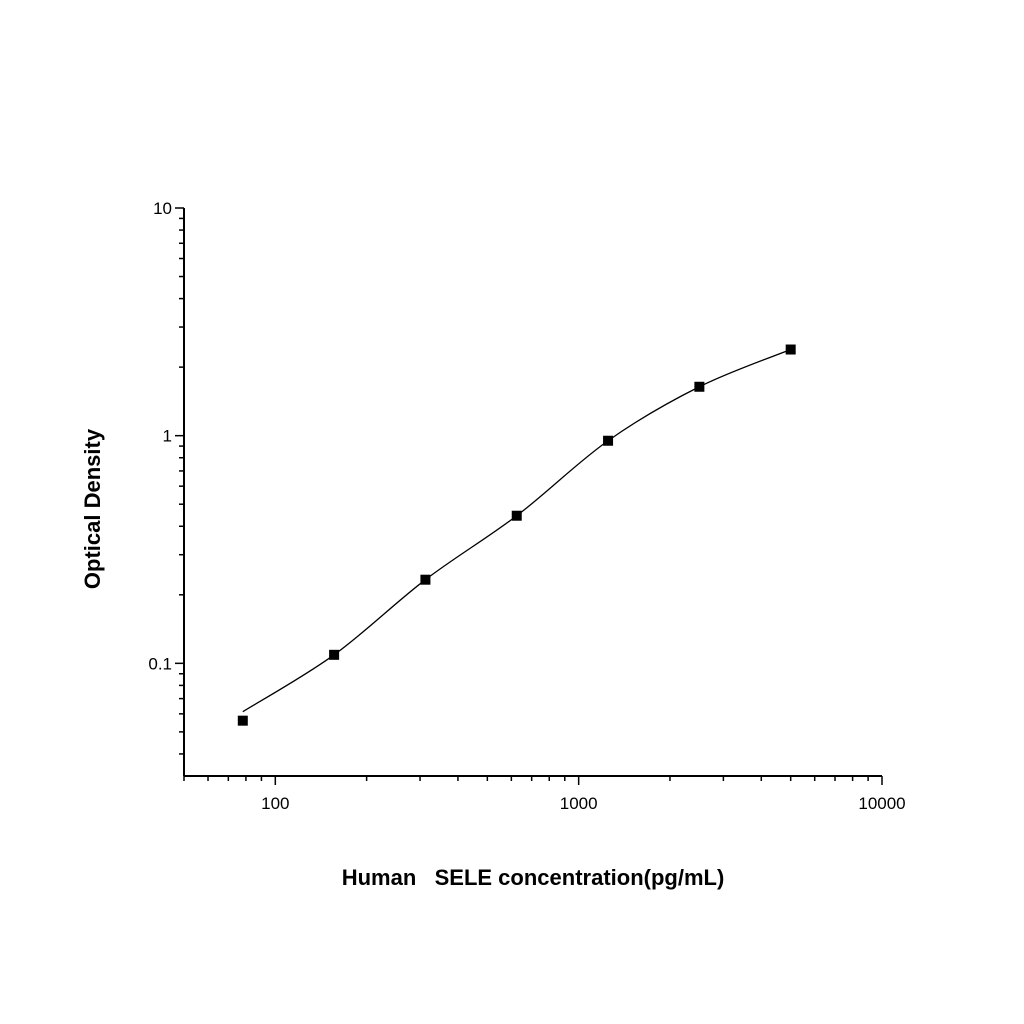 The image size is (1024, 1024). Describe the element at coordinates (160, 663) in the screenshot. I see `y-tick-label: 0.1` at that location.